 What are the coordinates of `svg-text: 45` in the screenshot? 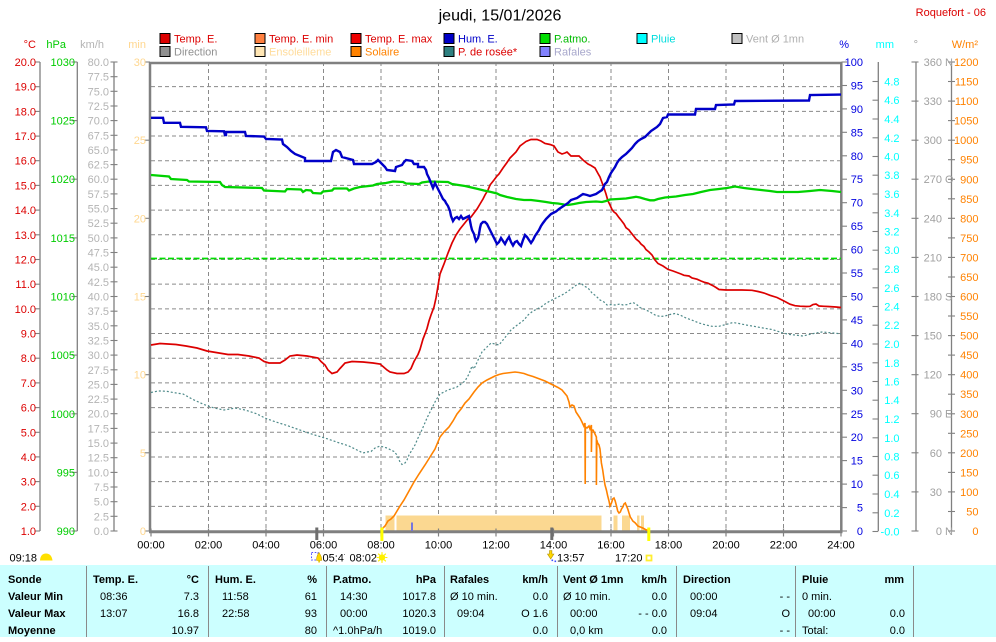 It's located at (857, 321).